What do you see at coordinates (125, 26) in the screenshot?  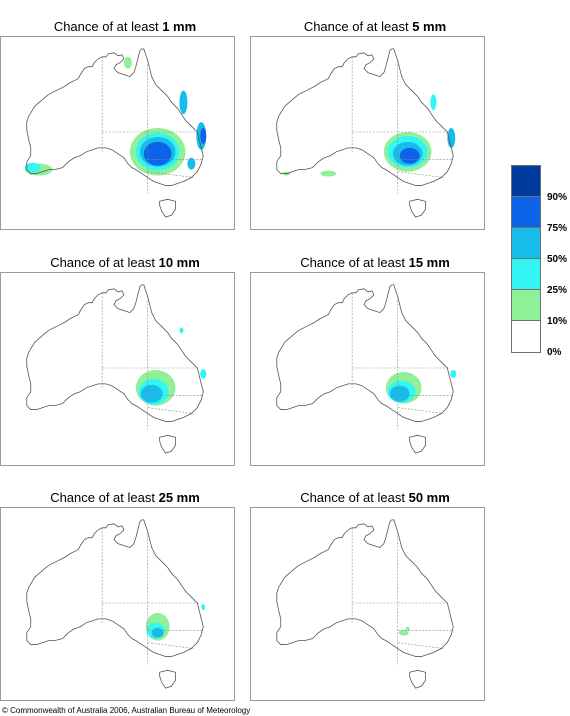 I see `panel-title: Chance of at least 1 mm` at bounding box center [125, 26].